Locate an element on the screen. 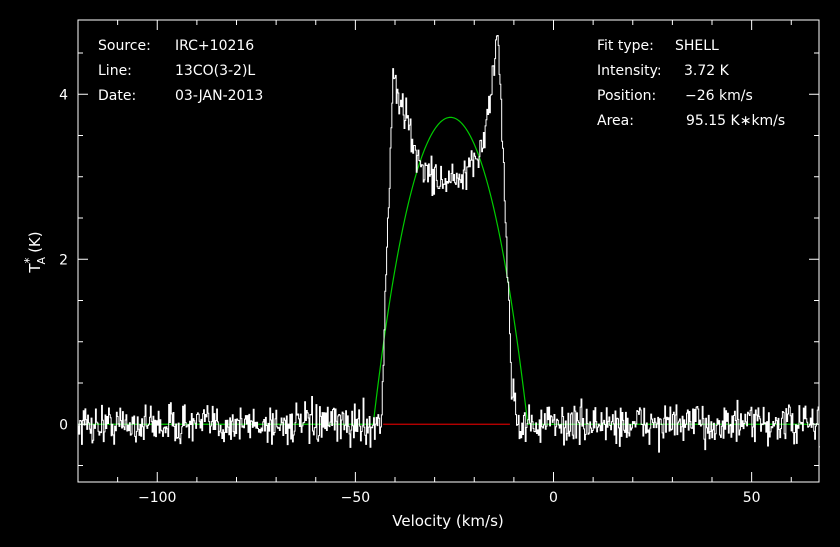 This screenshot has width=840, height=547. info-area-key: Area: is located at coordinates (615, 121).